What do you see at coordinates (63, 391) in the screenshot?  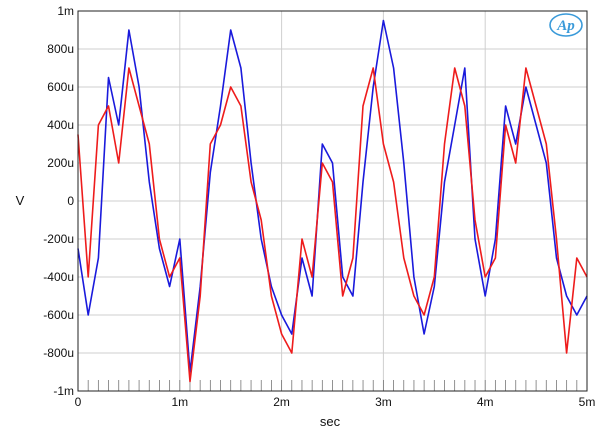 I see `y-tick-label: -1m` at bounding box center [63, 391].